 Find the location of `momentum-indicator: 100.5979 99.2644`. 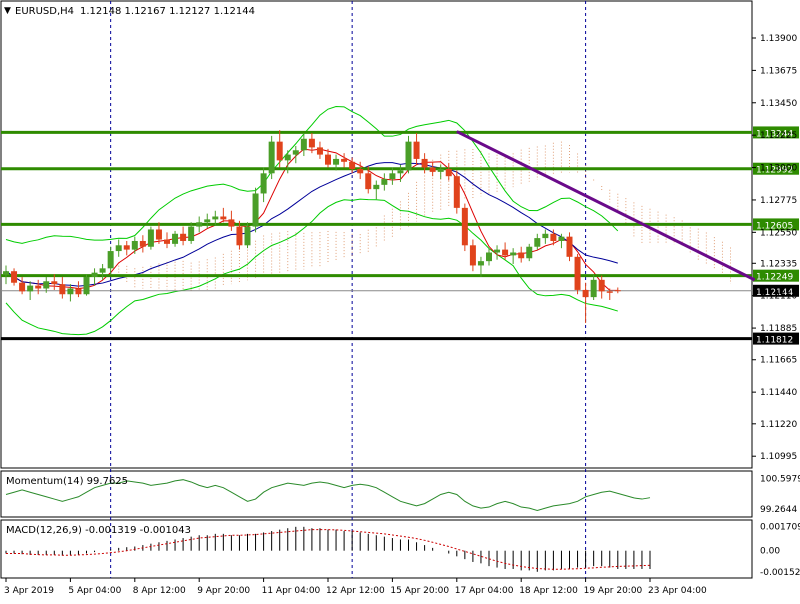

momentum-indicator: 100.5979 99.2644 is located at coordinates (402, 495).